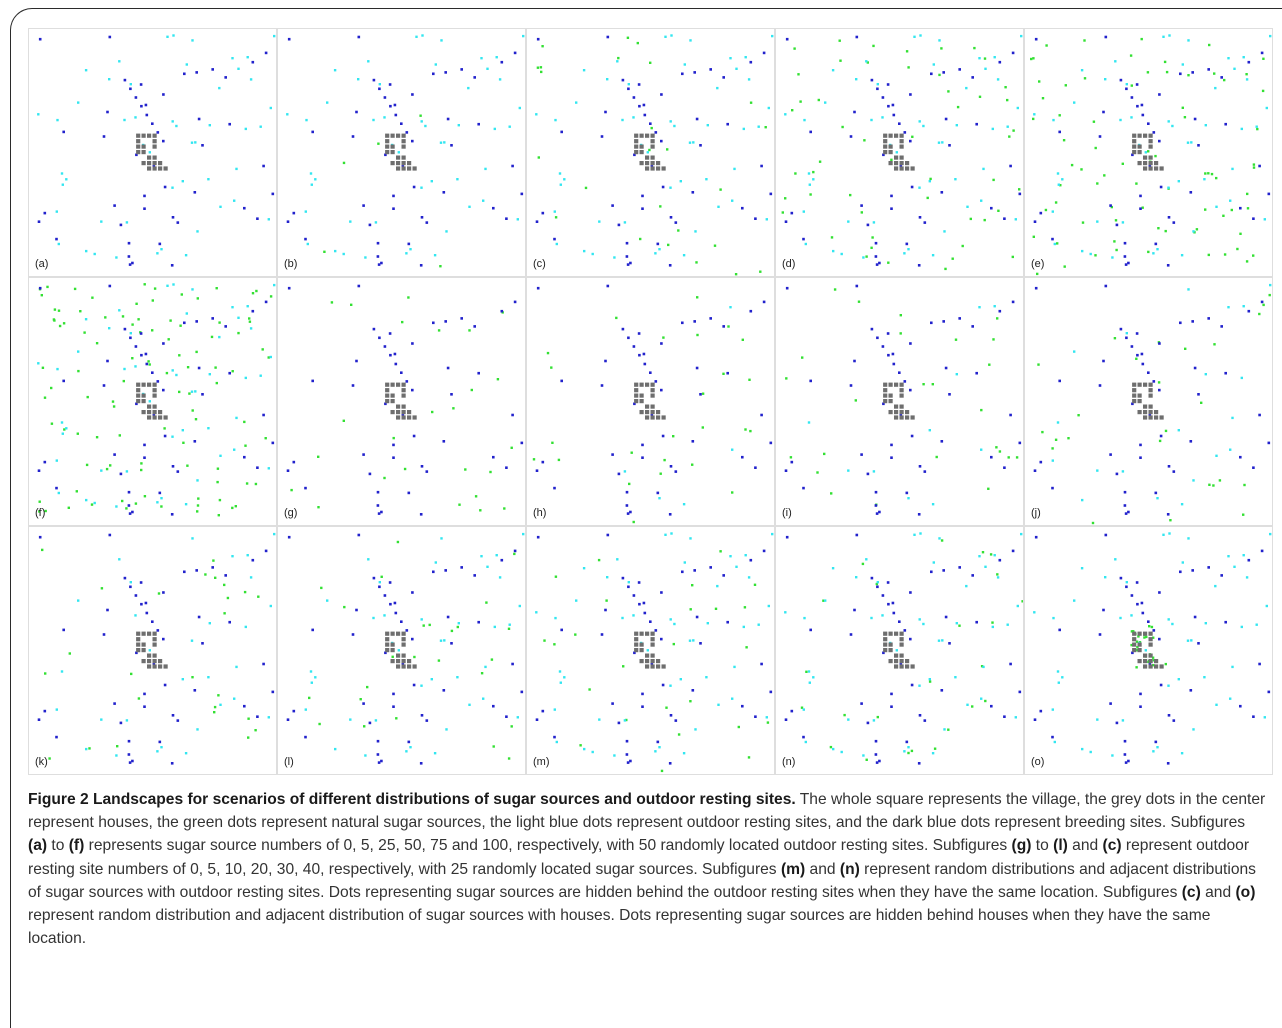  Describe the element at coordinates (650, 152) in the screenshot. I see `landscape-panel: (c)` at that location.